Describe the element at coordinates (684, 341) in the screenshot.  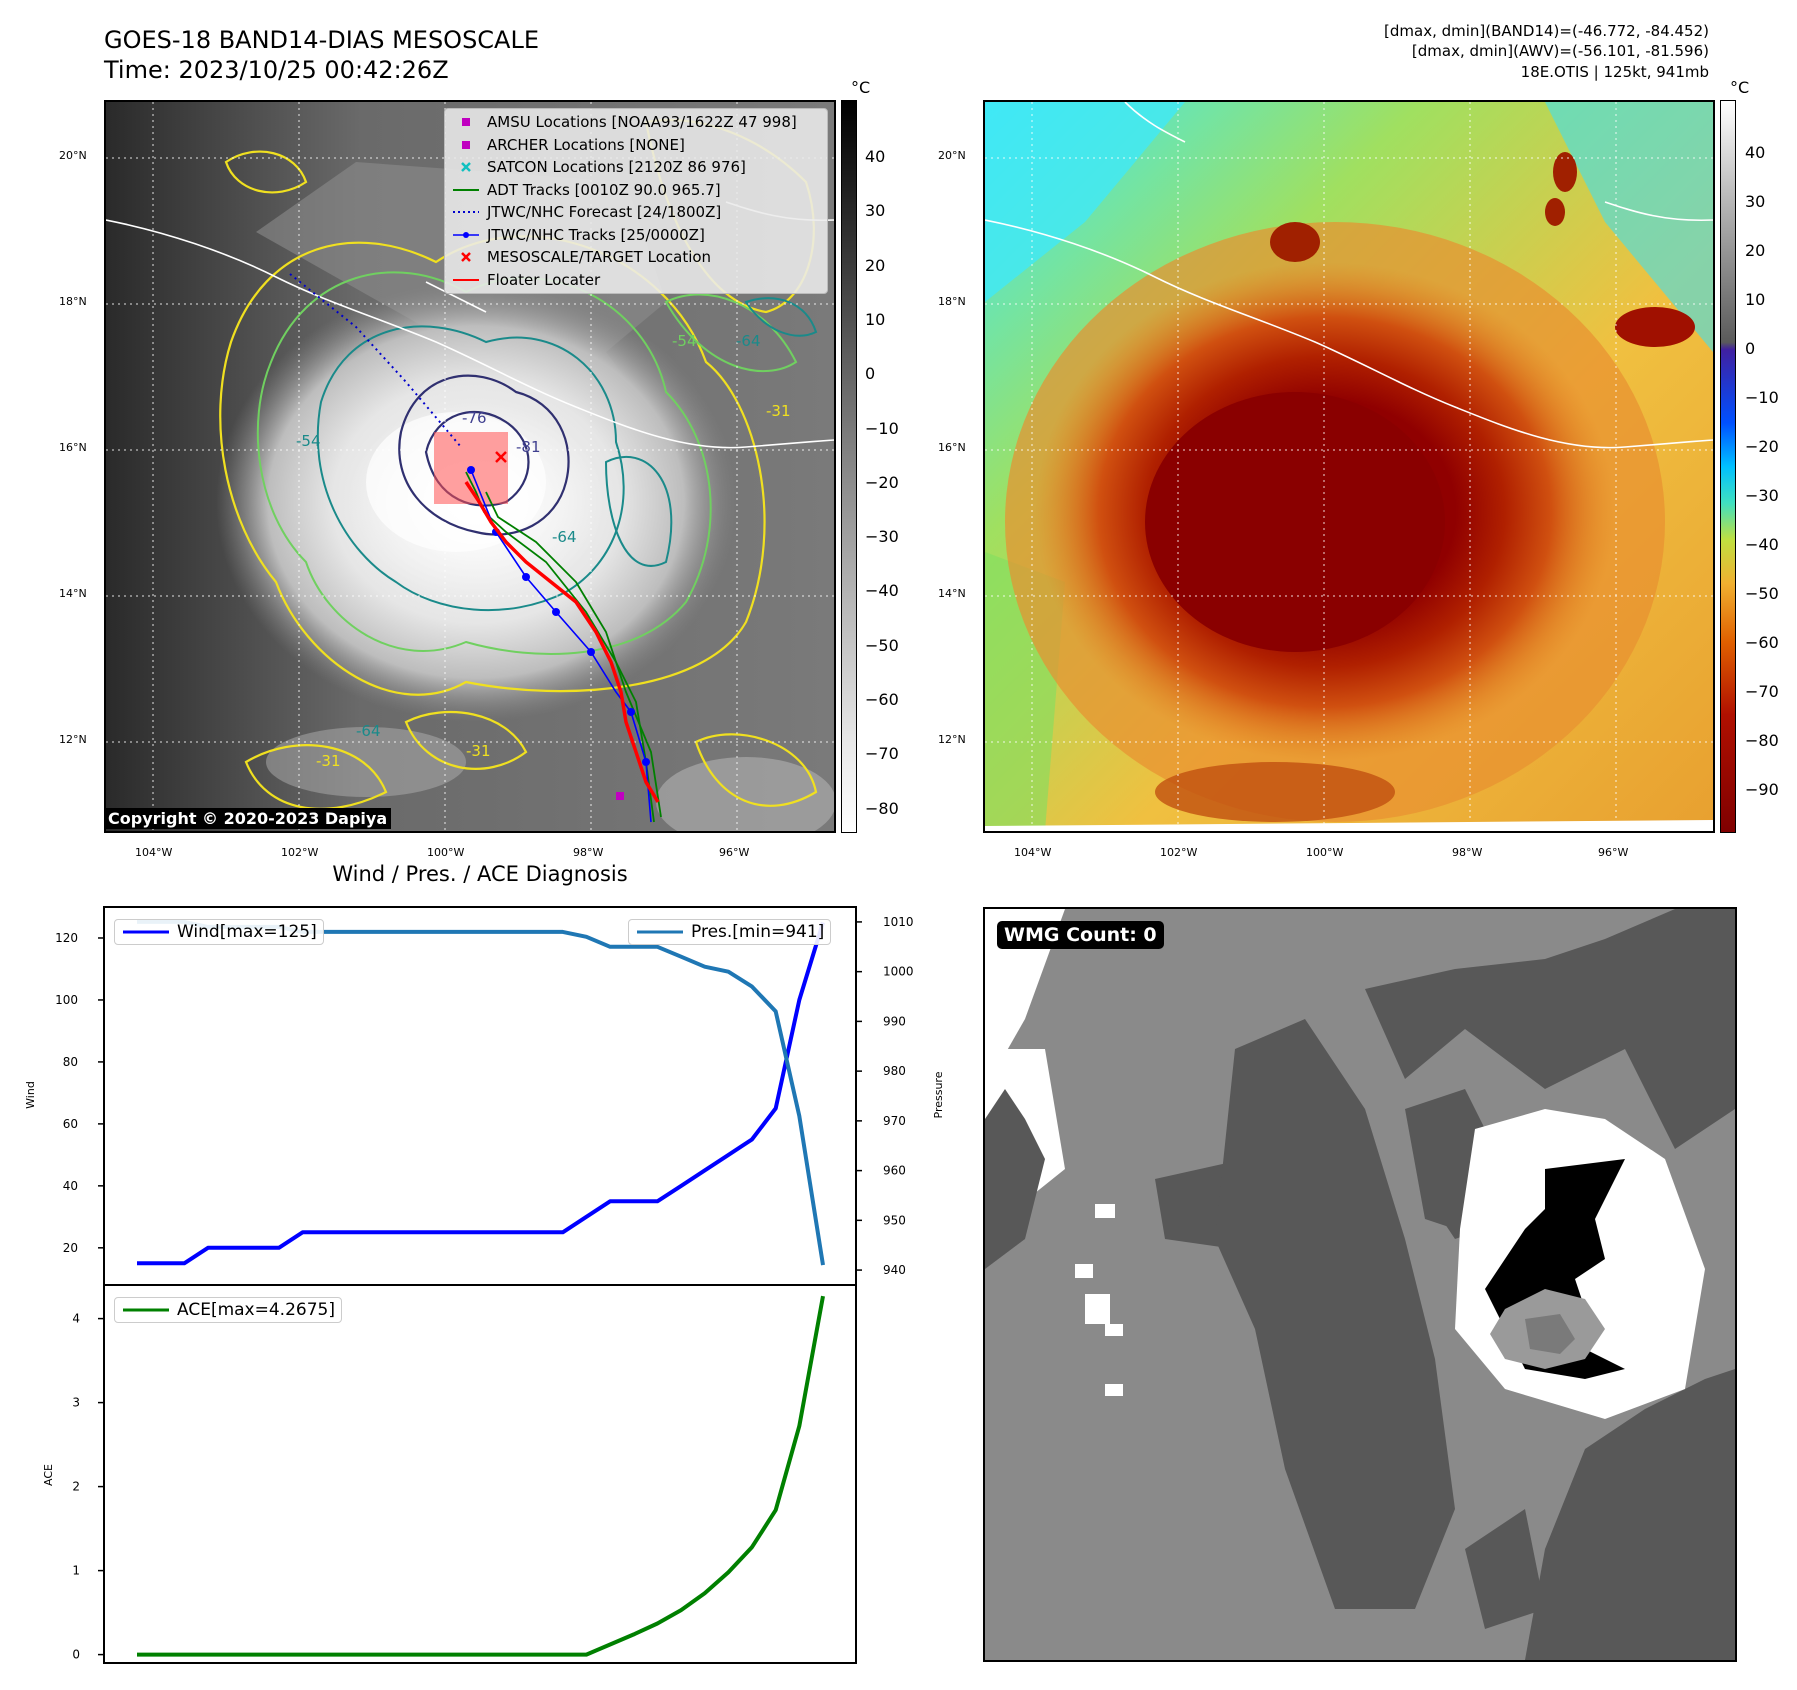
I see `contour-label: -54` at that location.